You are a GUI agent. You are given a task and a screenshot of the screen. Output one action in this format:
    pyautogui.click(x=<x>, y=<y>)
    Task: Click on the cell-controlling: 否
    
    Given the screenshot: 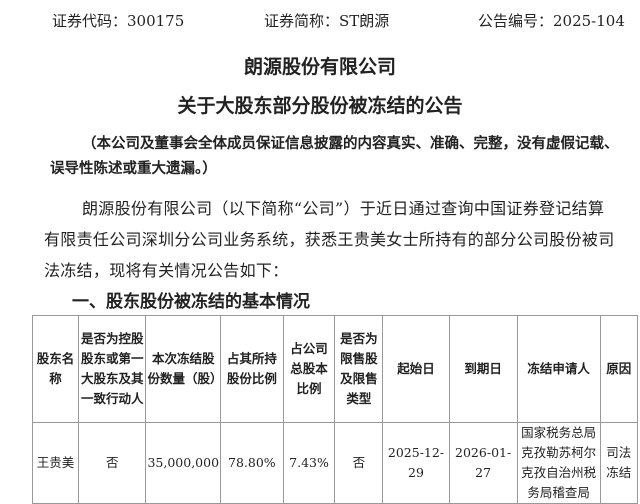 What is the action you would take?
    pyautogui.click(x=112, y=463)
    